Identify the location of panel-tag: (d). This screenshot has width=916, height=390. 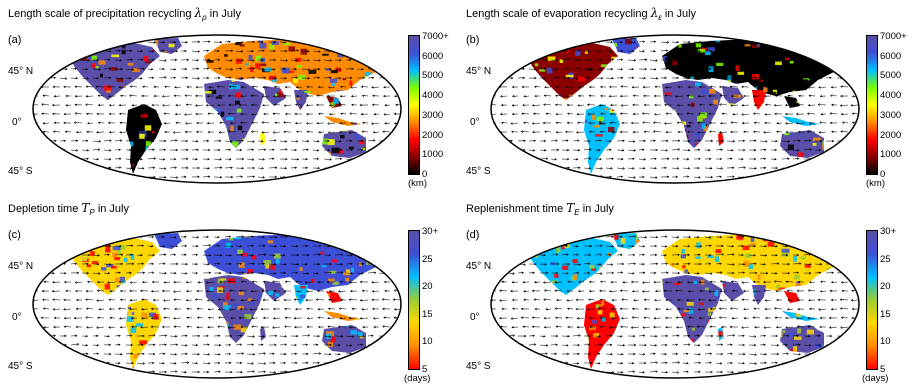
(473, 235).